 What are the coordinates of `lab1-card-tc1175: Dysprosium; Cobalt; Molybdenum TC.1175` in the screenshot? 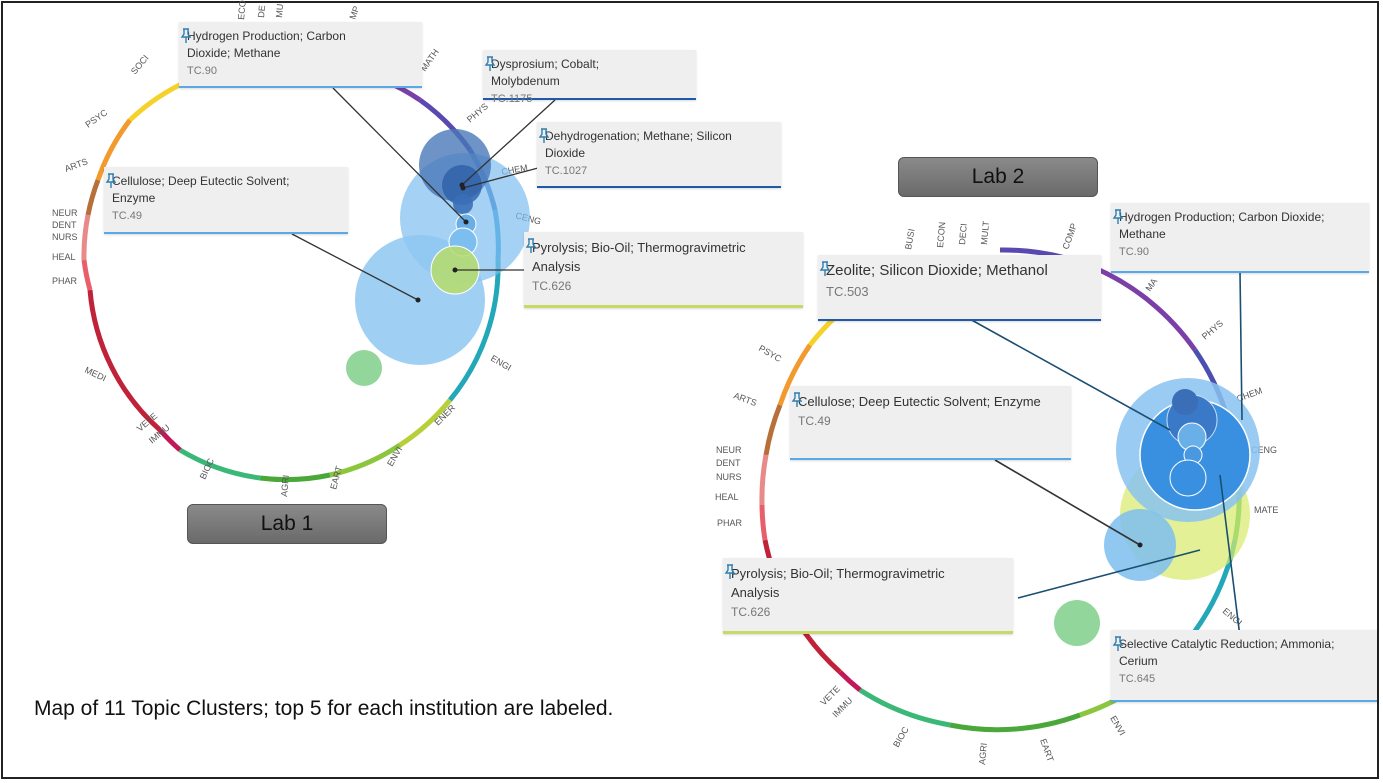 It's located at (589, 77).